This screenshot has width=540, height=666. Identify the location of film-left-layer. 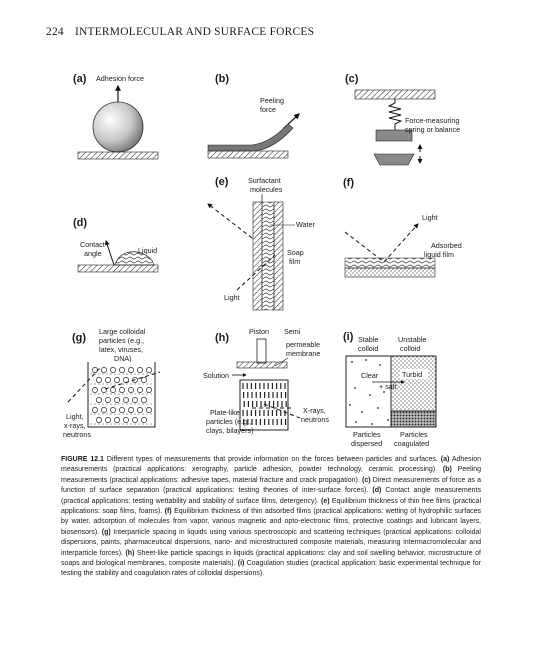
(257, 256).